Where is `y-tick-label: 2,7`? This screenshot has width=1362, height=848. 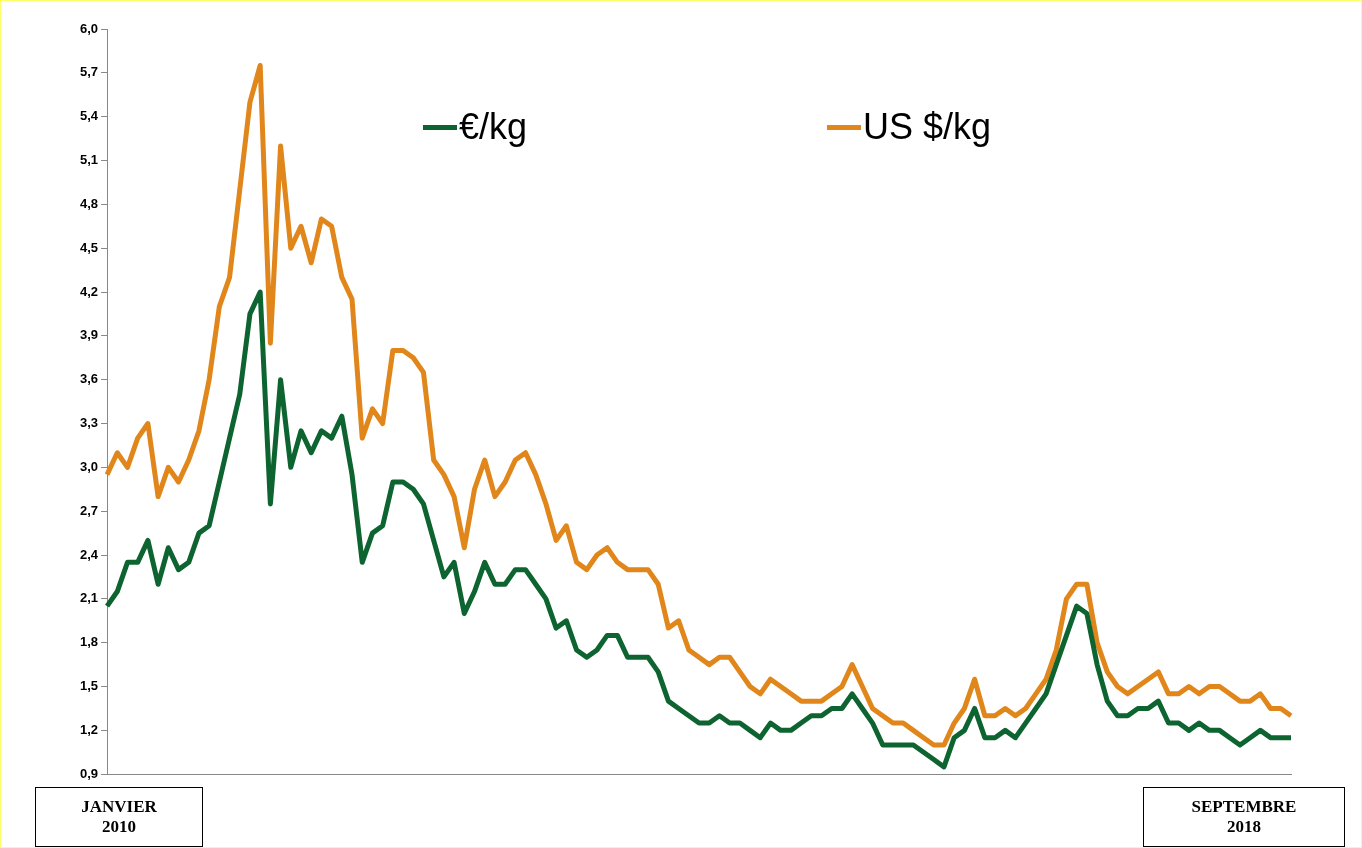
y-tick-label: 2,7 is located at coordinates (89, 510).